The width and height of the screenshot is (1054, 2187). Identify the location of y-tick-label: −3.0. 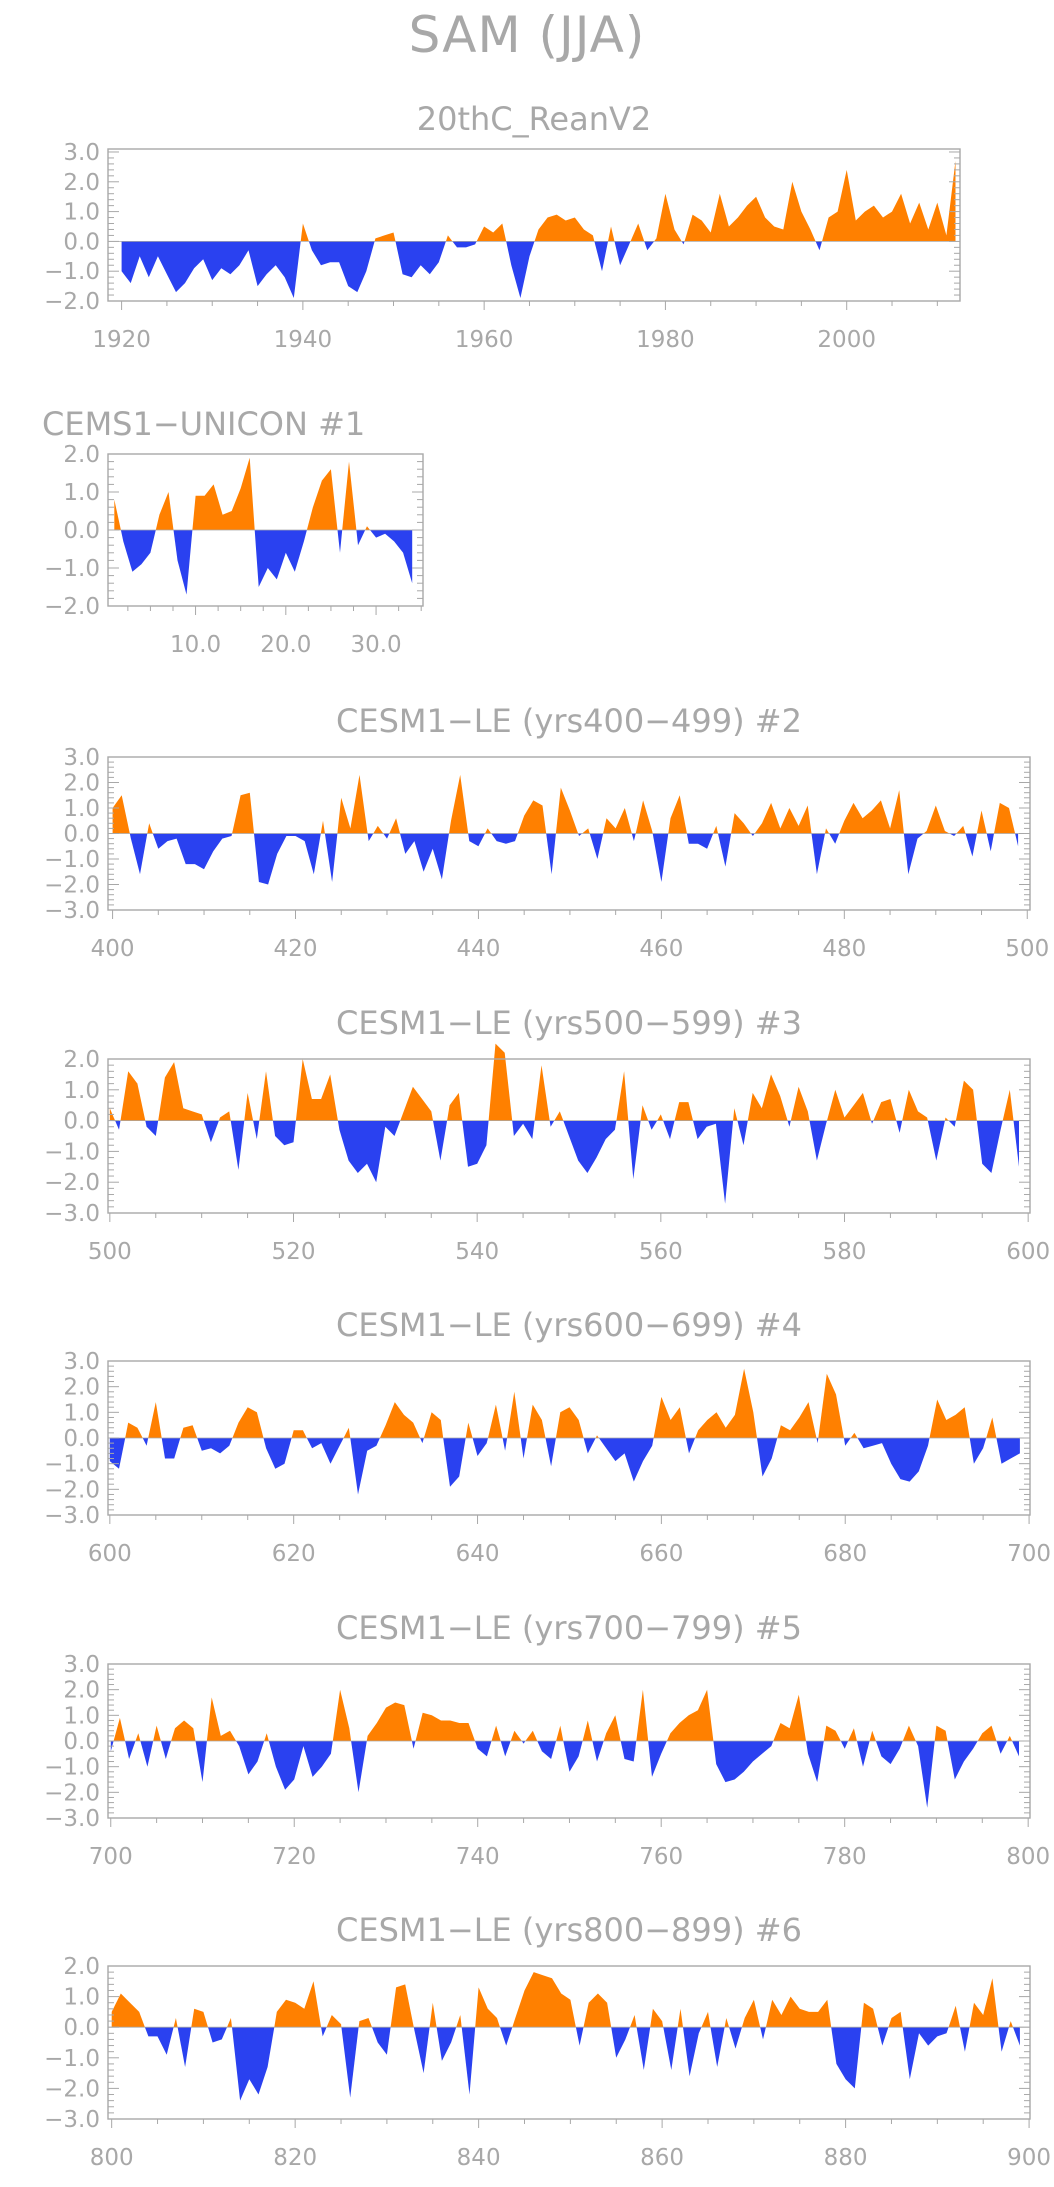
(72, 911).